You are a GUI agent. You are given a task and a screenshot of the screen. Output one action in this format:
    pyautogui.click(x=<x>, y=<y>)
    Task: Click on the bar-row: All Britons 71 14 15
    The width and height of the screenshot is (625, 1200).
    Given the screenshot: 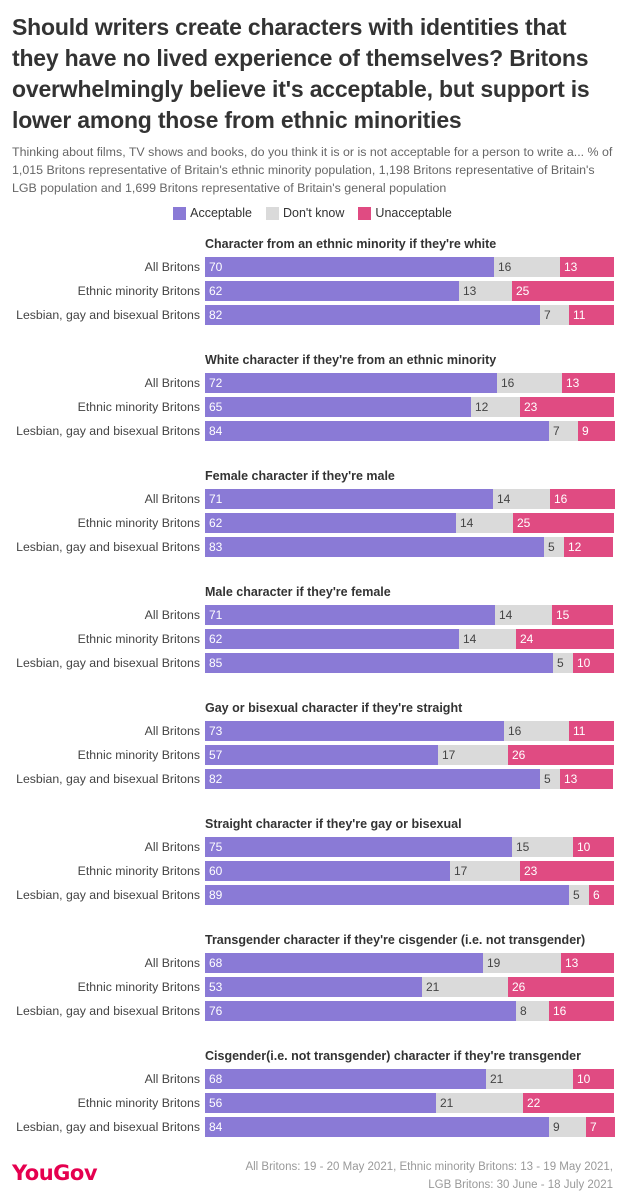 What is the action you would take?
    pyautogui.click(x=312, y=615)
    